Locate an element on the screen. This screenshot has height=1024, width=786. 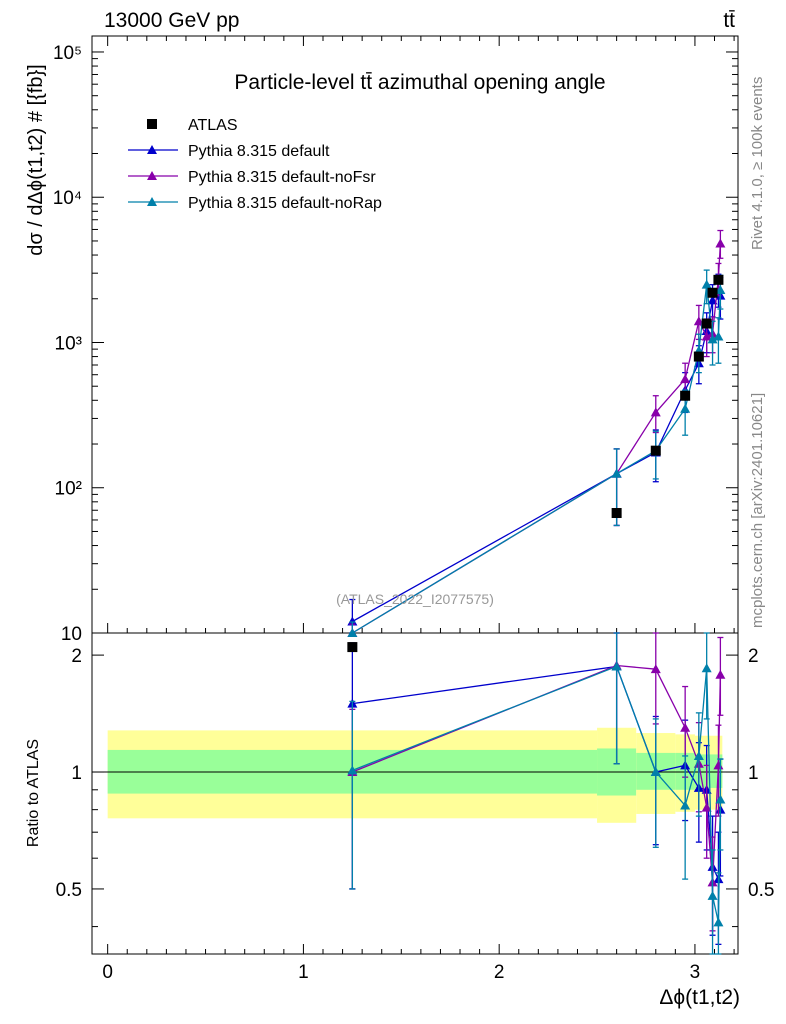
ratio-axis-label: Ratio to ATLAS is located at coordinates (33, 793).